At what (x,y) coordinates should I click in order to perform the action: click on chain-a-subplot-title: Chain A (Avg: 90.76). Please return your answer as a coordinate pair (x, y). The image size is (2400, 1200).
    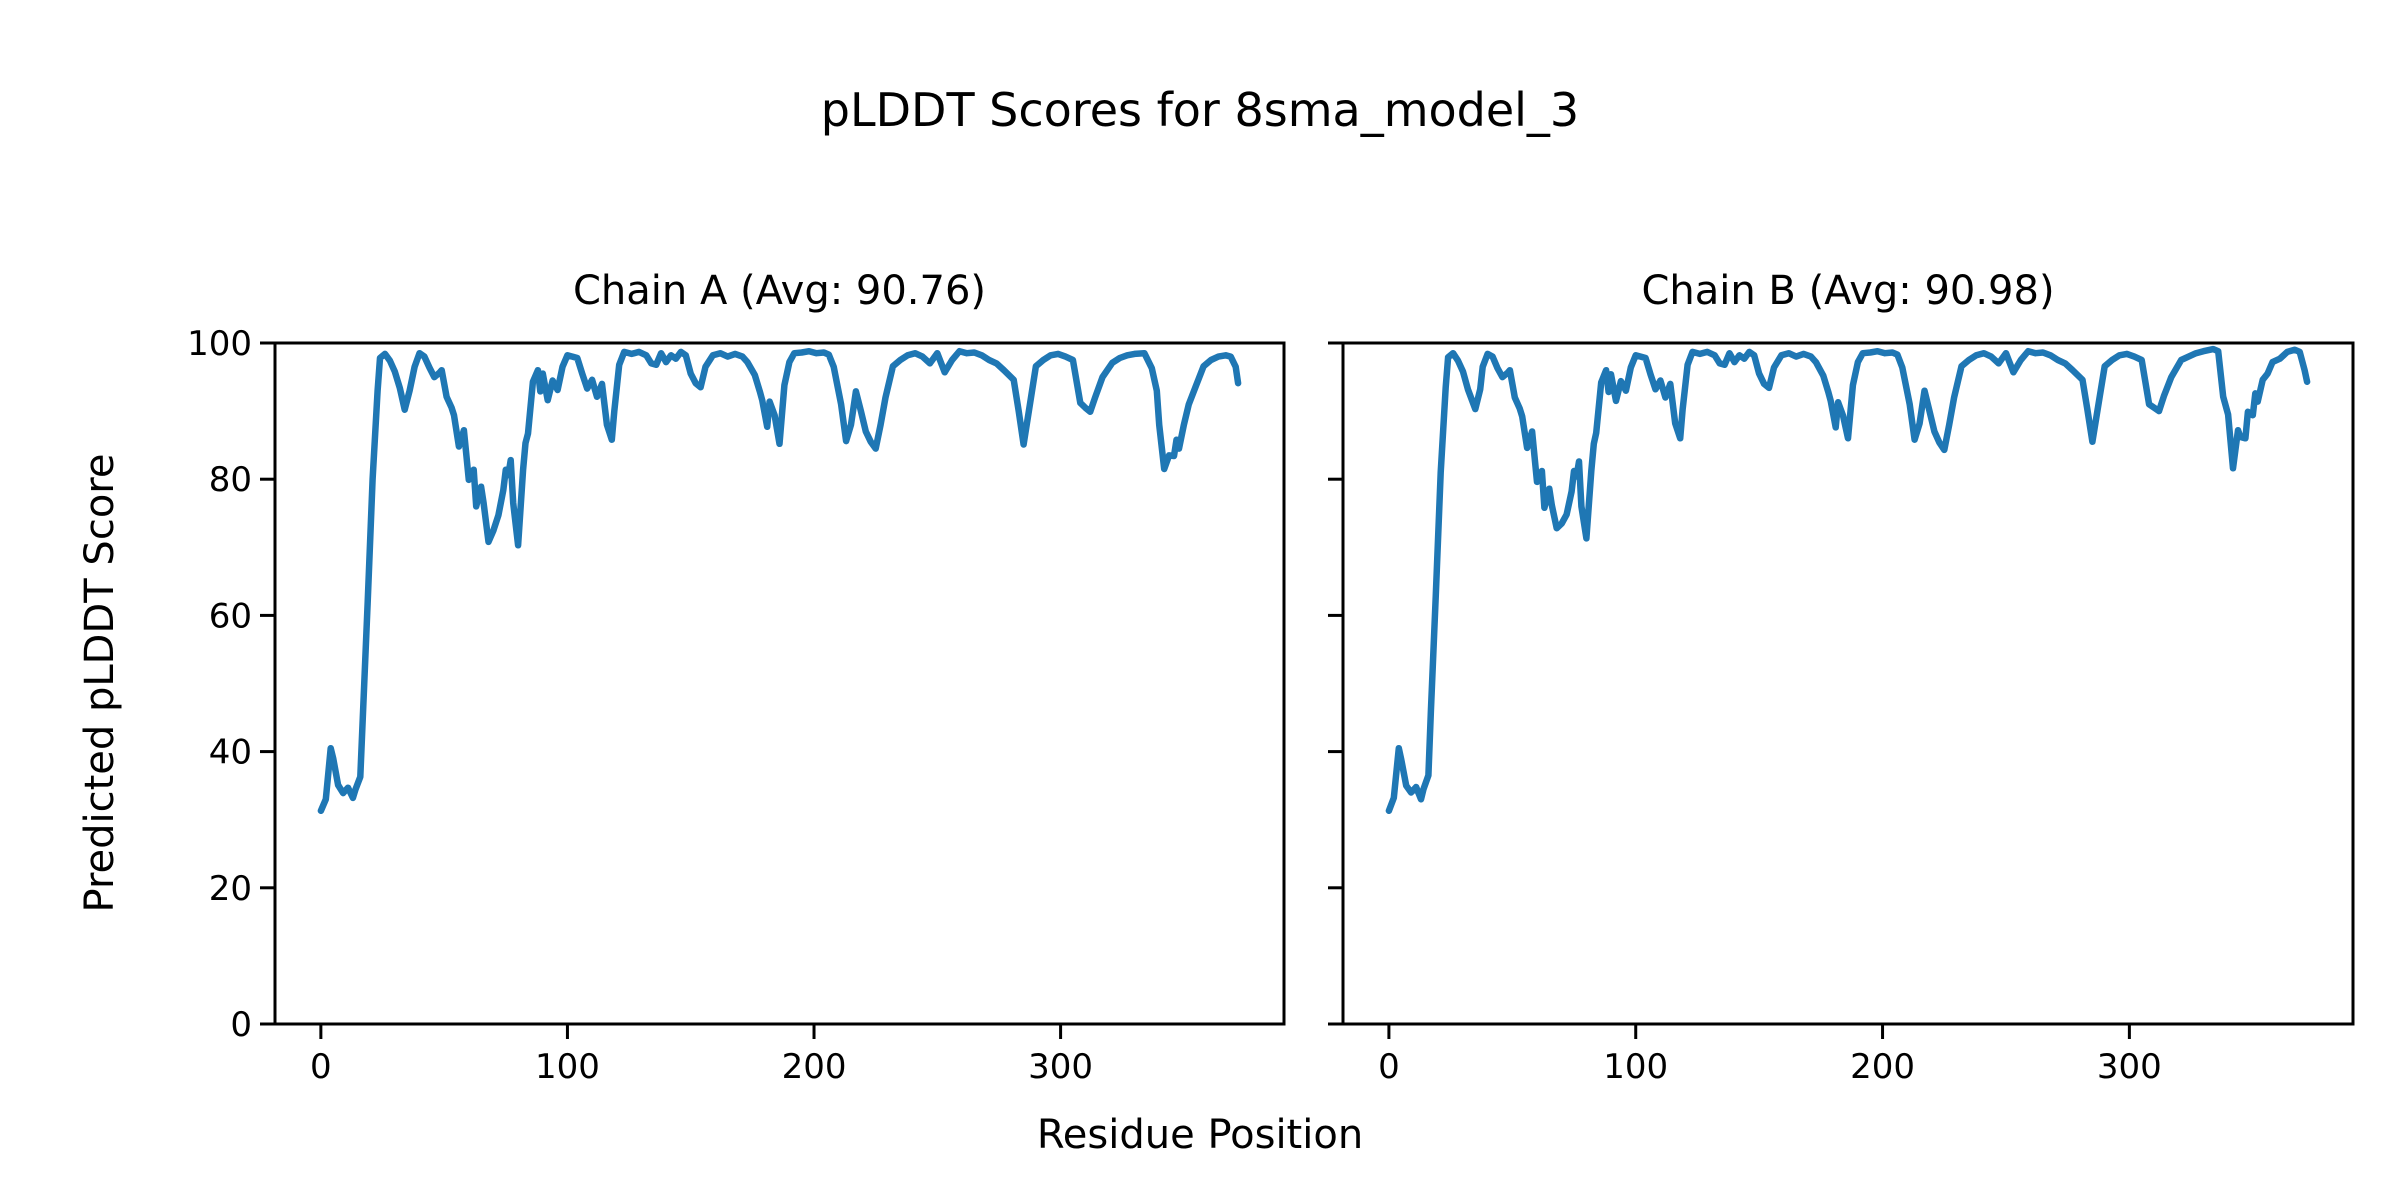
    Looking at the image, I should click on (779, 291).